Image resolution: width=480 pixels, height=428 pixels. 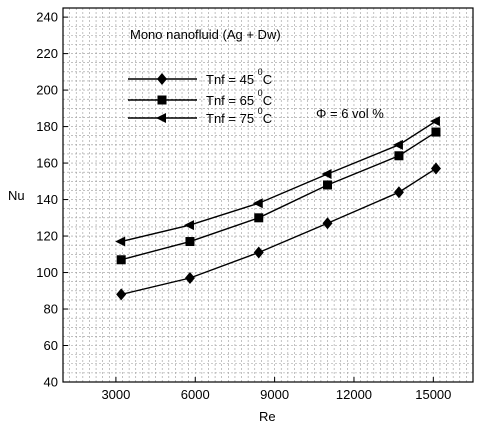 What do you see at coordinates (200, 77) in the screenshot?
I see `legend-entry: Tnf = 45 0C` at bounding box center [200, 77].